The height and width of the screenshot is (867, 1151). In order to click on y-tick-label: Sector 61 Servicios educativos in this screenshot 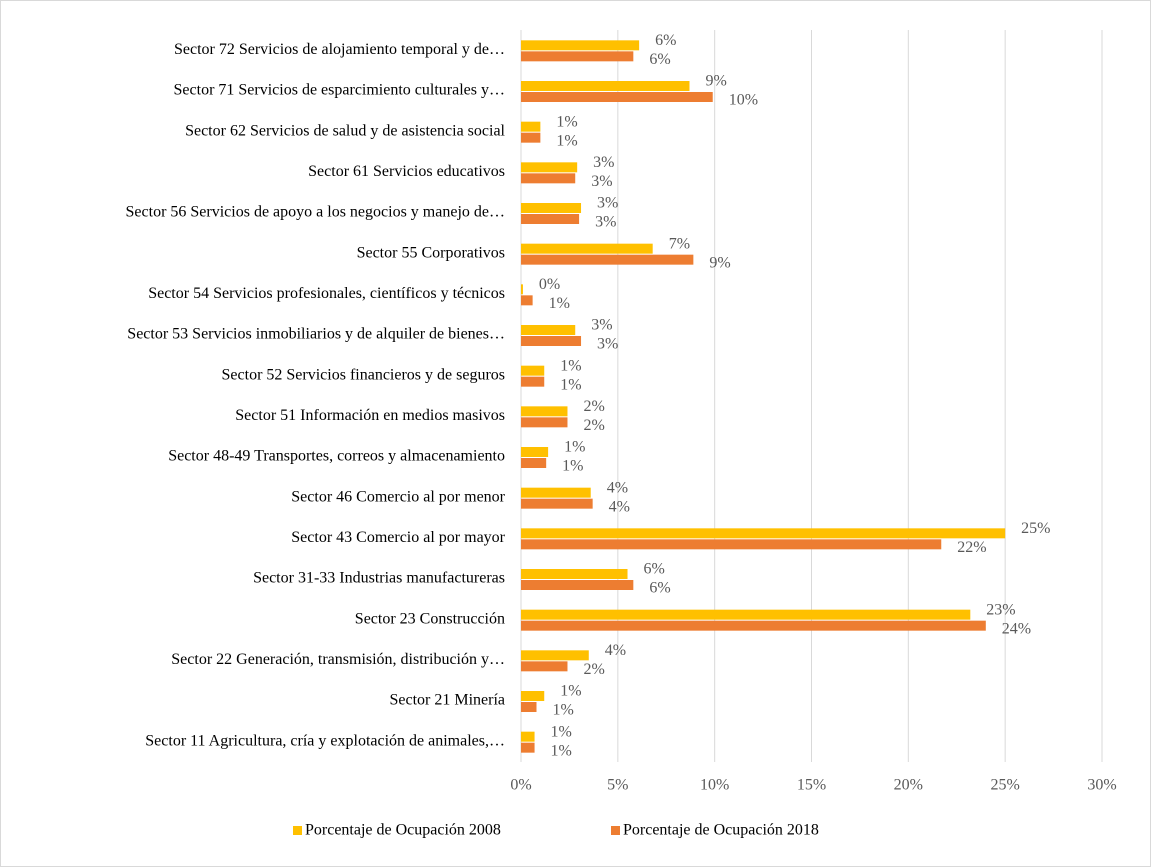, I will do `click(406, 171)`.